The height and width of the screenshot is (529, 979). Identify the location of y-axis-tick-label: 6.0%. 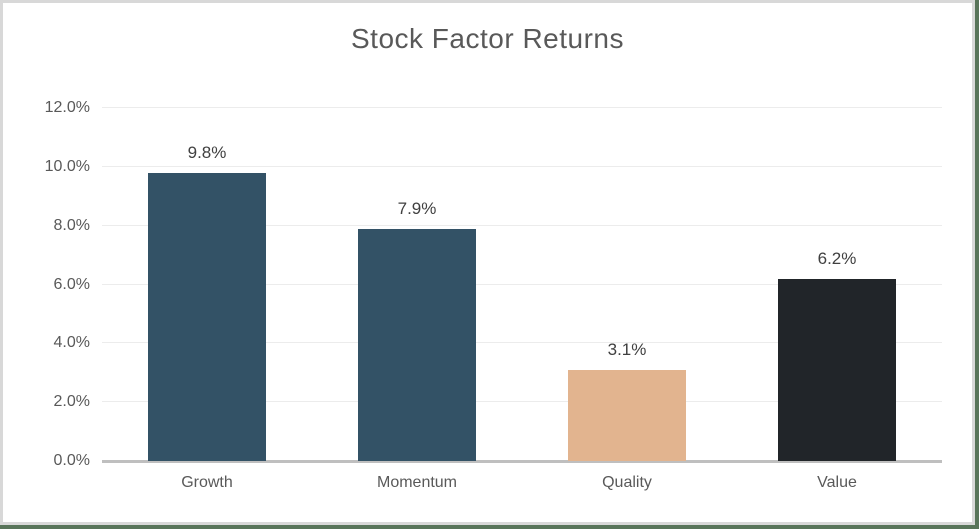
(71, 284).